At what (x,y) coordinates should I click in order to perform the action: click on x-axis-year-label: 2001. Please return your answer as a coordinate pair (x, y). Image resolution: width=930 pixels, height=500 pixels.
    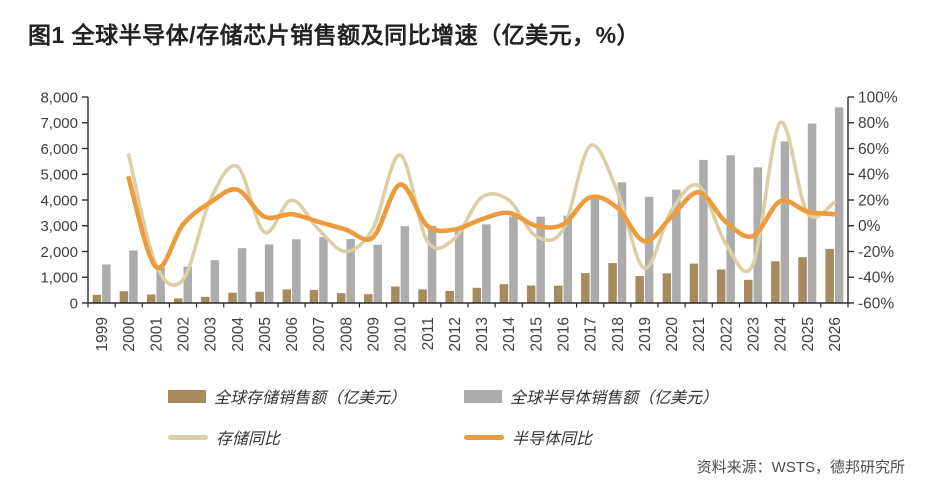
    Looking at the image, I should click on (156, 334).